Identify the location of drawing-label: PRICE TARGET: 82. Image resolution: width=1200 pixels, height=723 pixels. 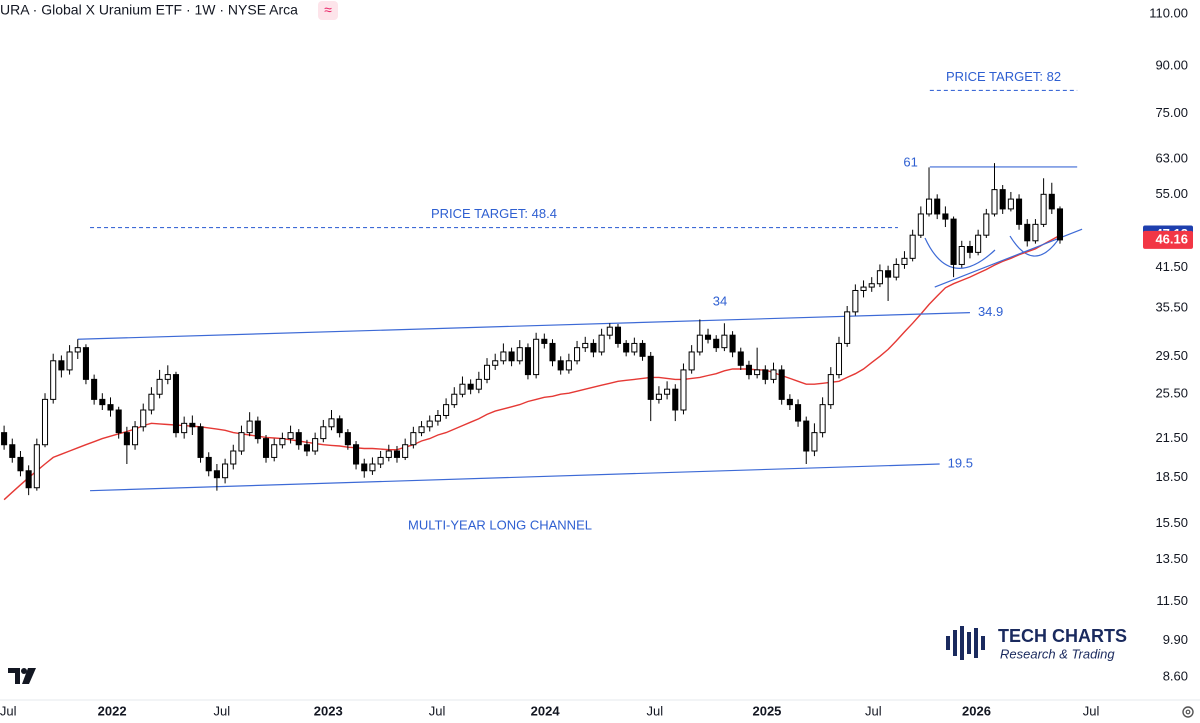
(1003, 76).